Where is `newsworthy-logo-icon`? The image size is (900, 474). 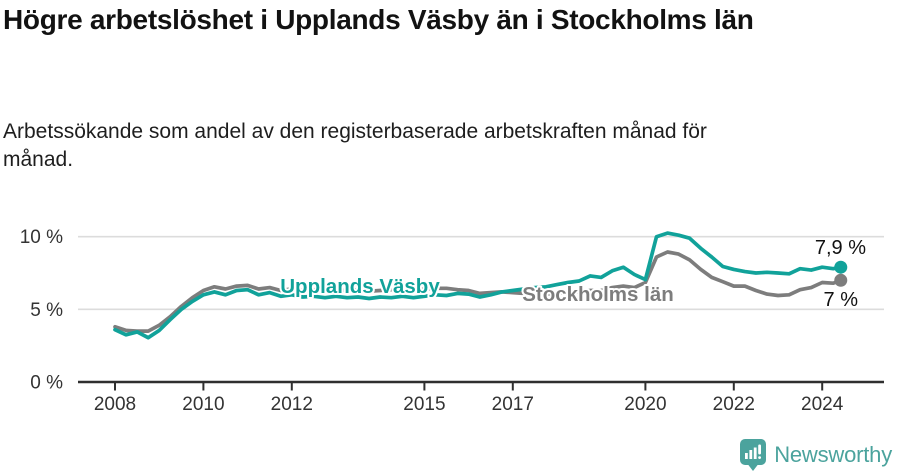 newsworthy-logo-icon is located at coordinates (753, 455).